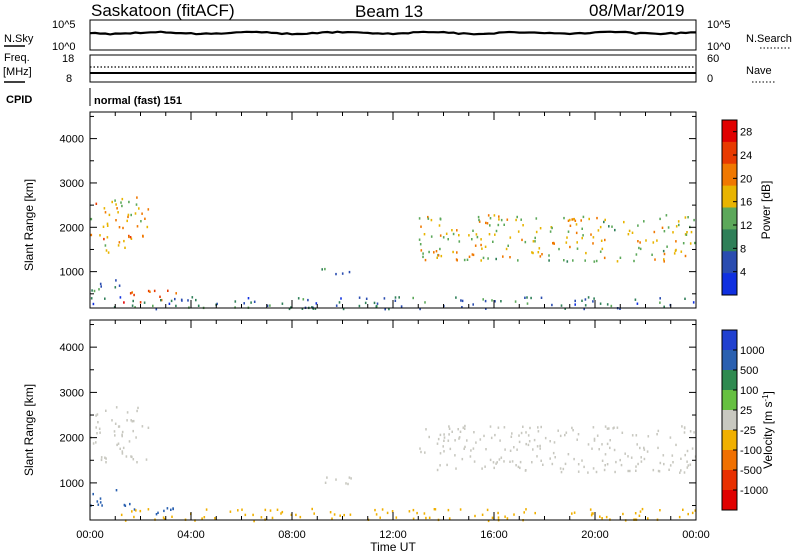  Describe the element at coordinates (64, 47) in the screenshot. I see `nsky-tick-bottom: 10^0` at that location.